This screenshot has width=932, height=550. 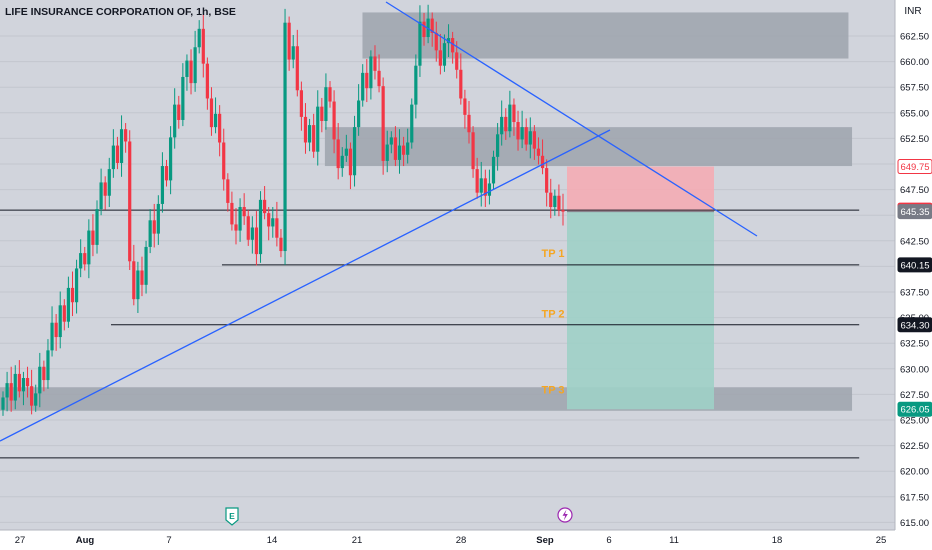 I want to click on target-zone, so click(x=640, y=310).